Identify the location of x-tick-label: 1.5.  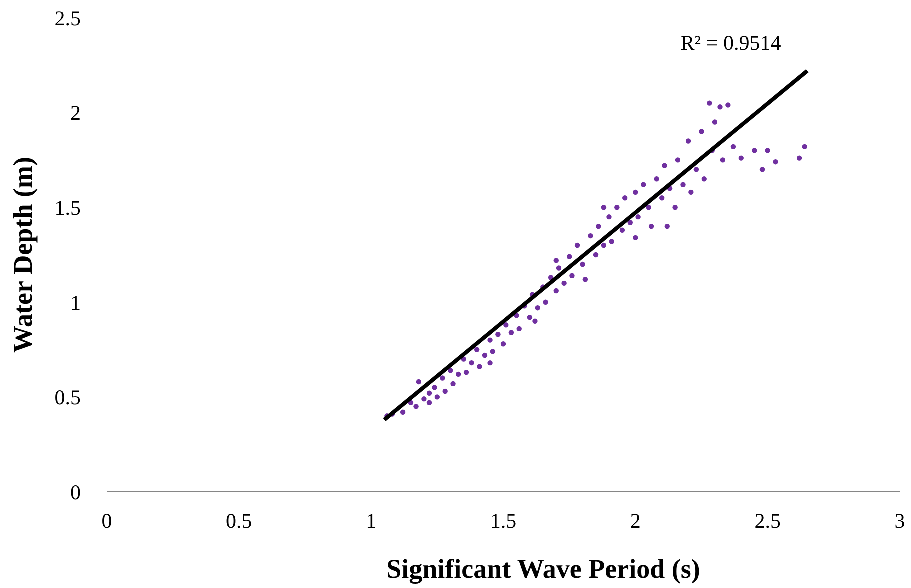
(503, 521).